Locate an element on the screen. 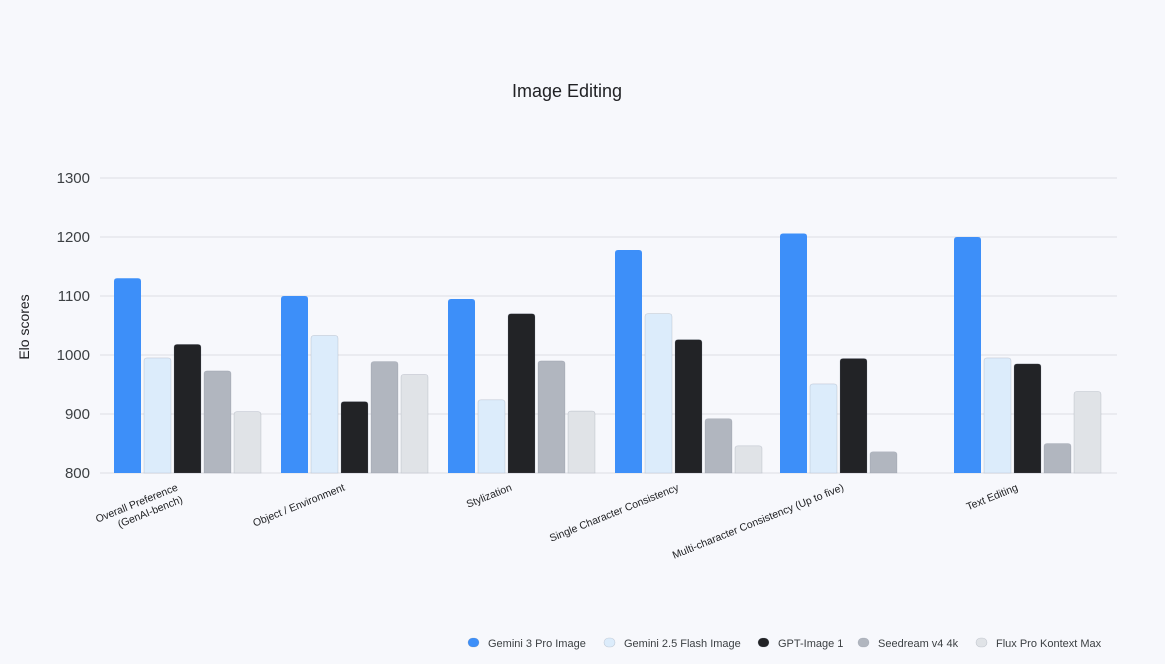  x-tick-label: Single Character Consistency is located at coordinates (614, 512).